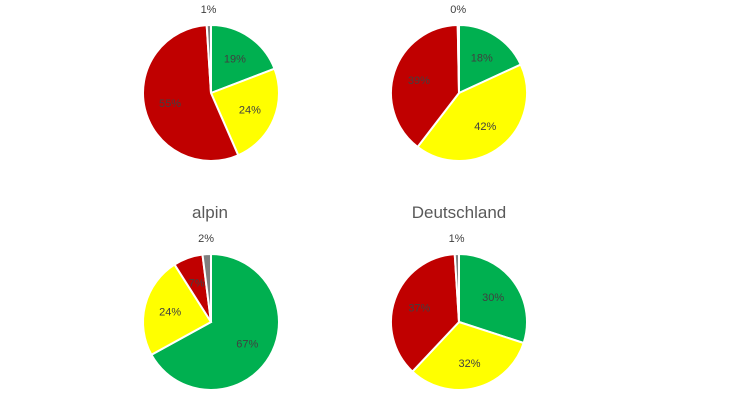 The image size is (750, 400). What do you see at coordinates (419, 81) in the screenshot?
I see `pie-label-2-3: 39%` at bounding box center [419, 81].